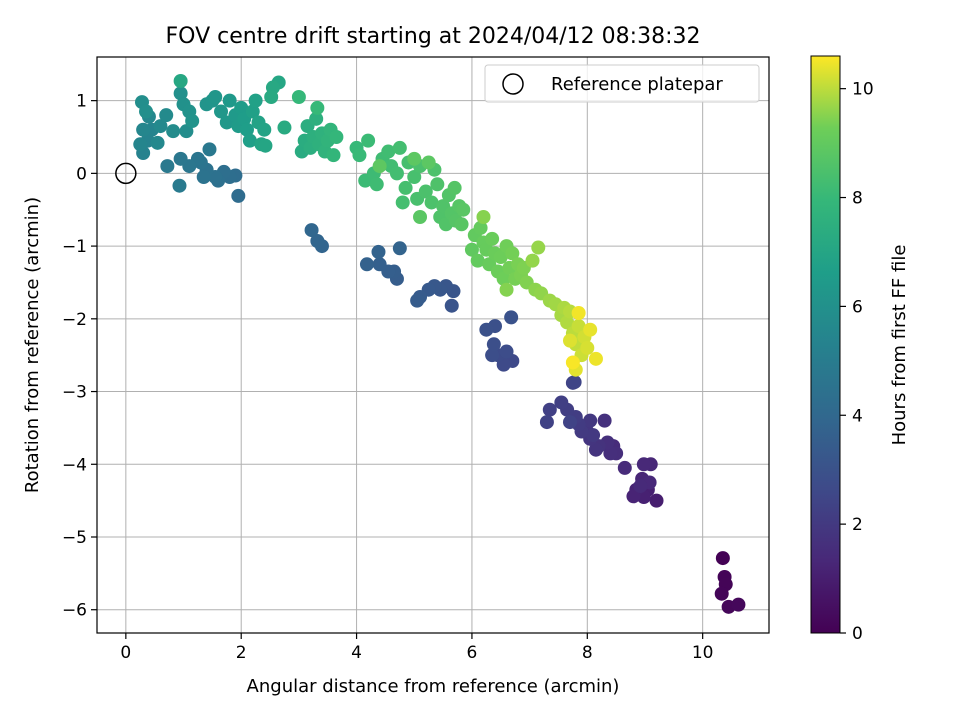 Image resolution: width=960 pixels, height=724 pixels. What do you see at coordinates (241, 653) in the screenshot?
I see `x-tick-label: 2` at bounding box center [241, 653].